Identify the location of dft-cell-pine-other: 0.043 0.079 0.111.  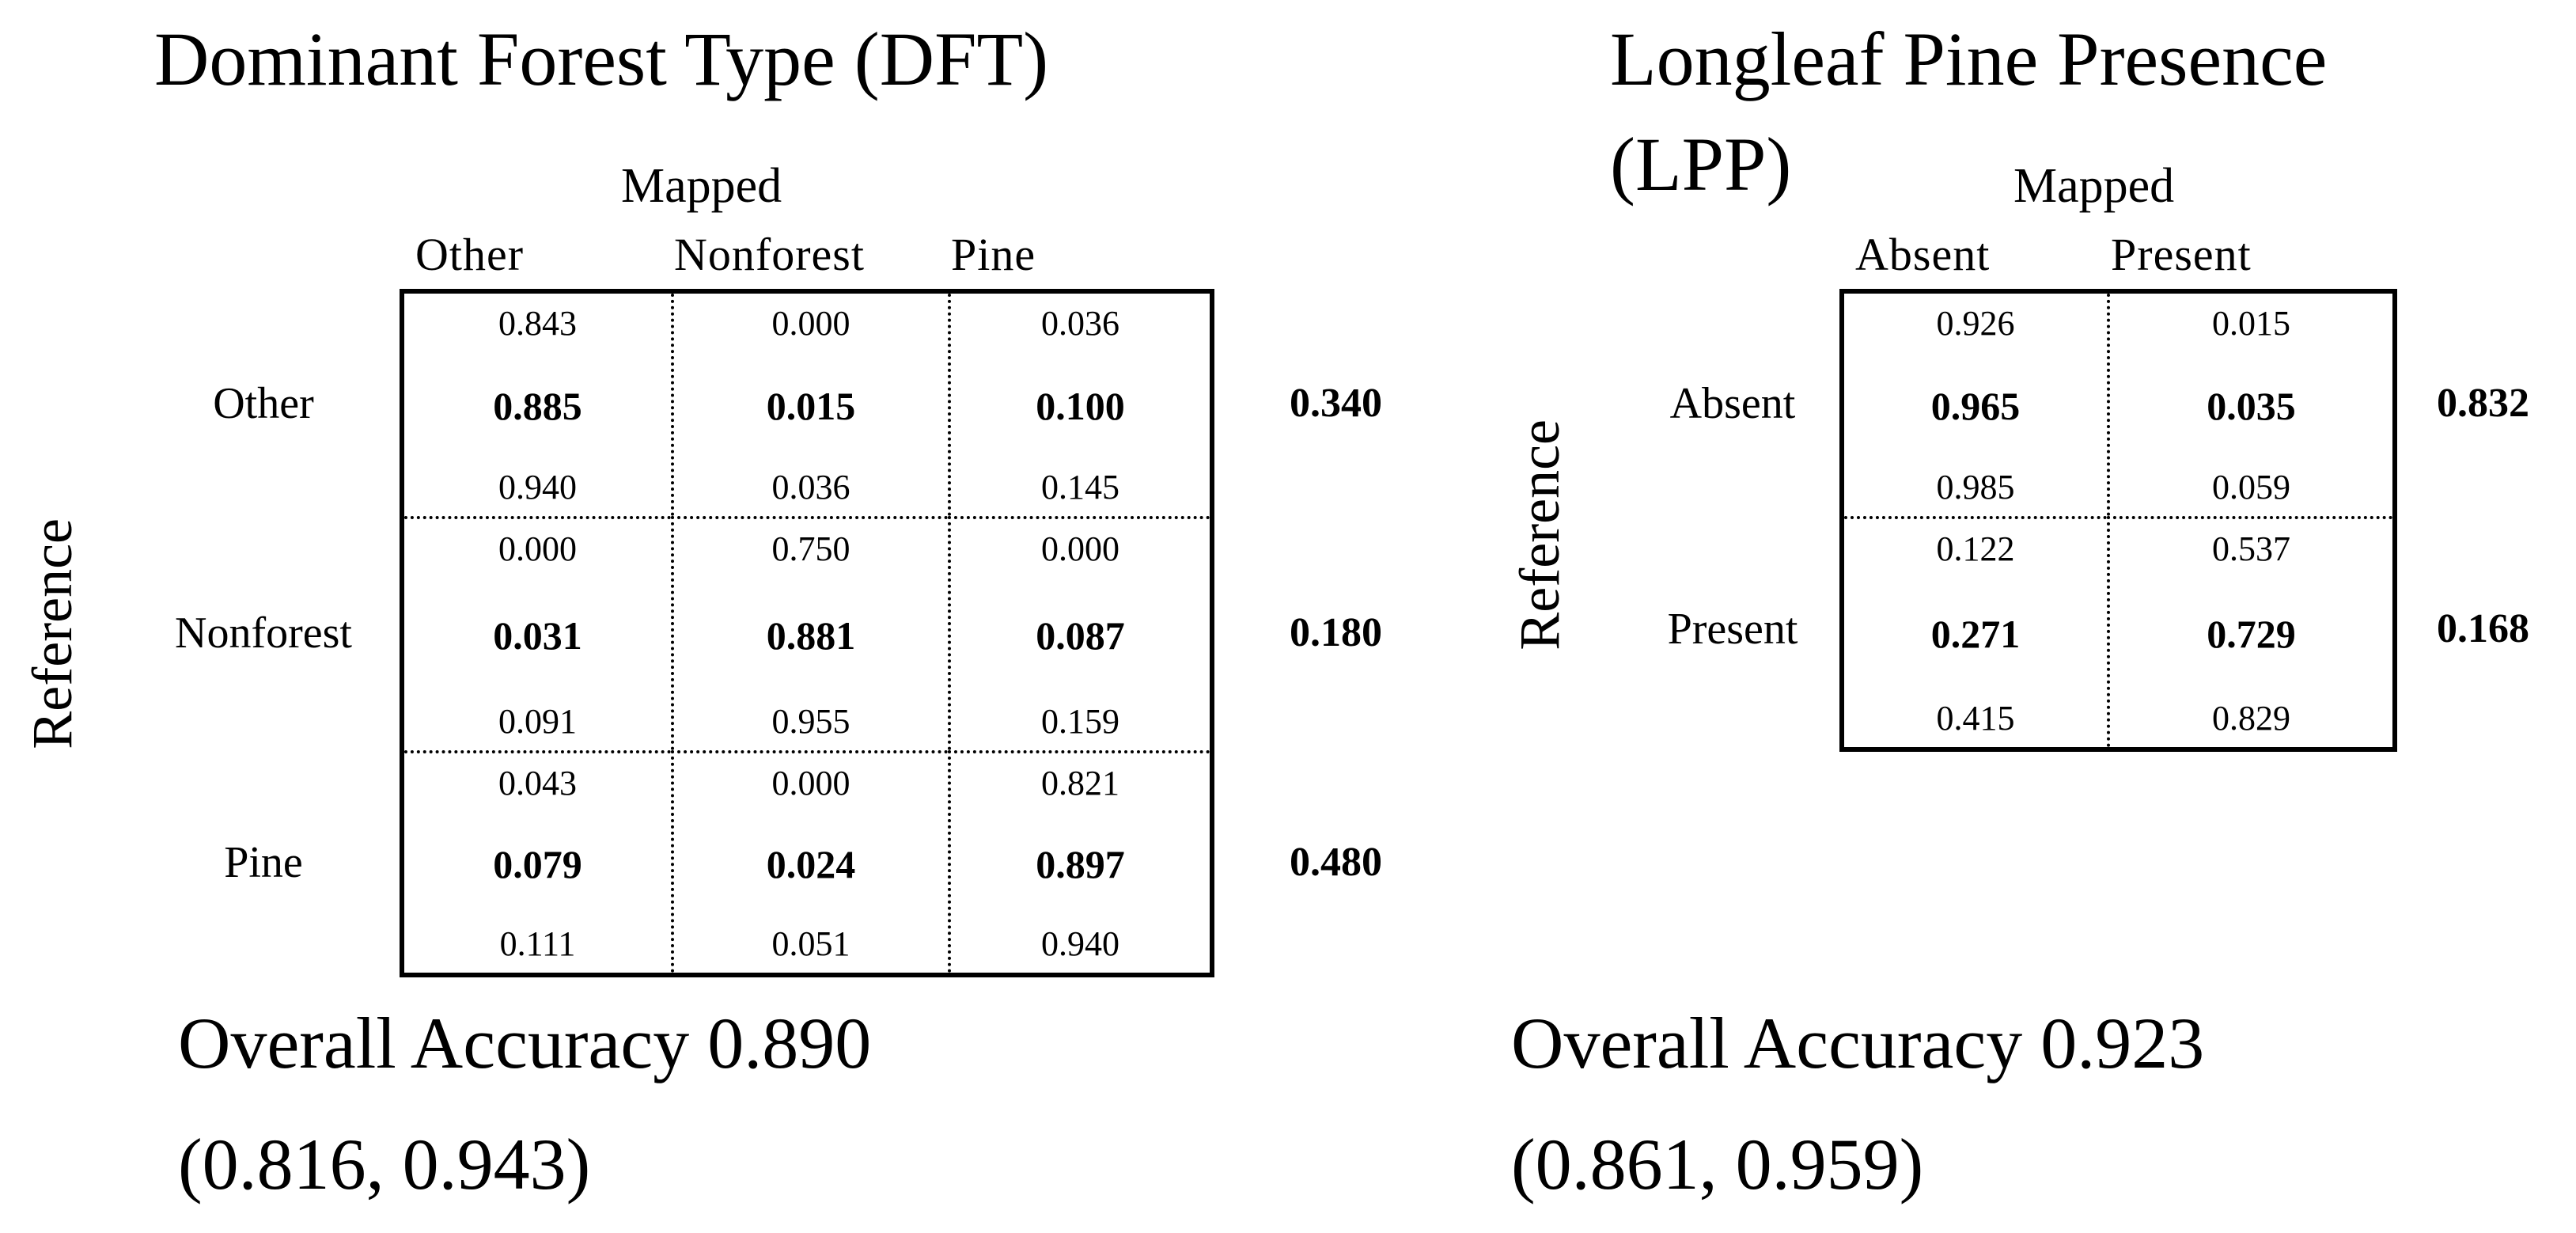
(537, 861).